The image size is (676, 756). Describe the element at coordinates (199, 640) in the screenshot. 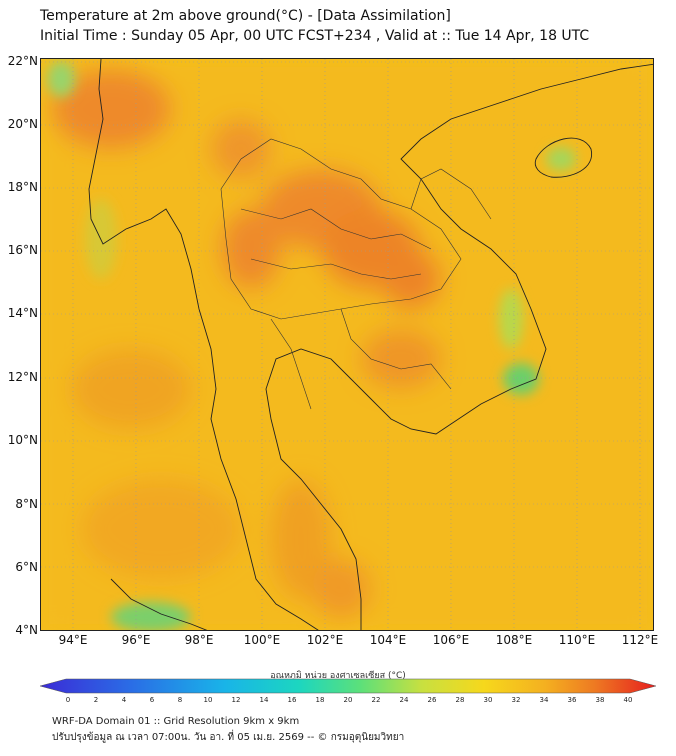

I see `lon-label: 98°E` at that location.